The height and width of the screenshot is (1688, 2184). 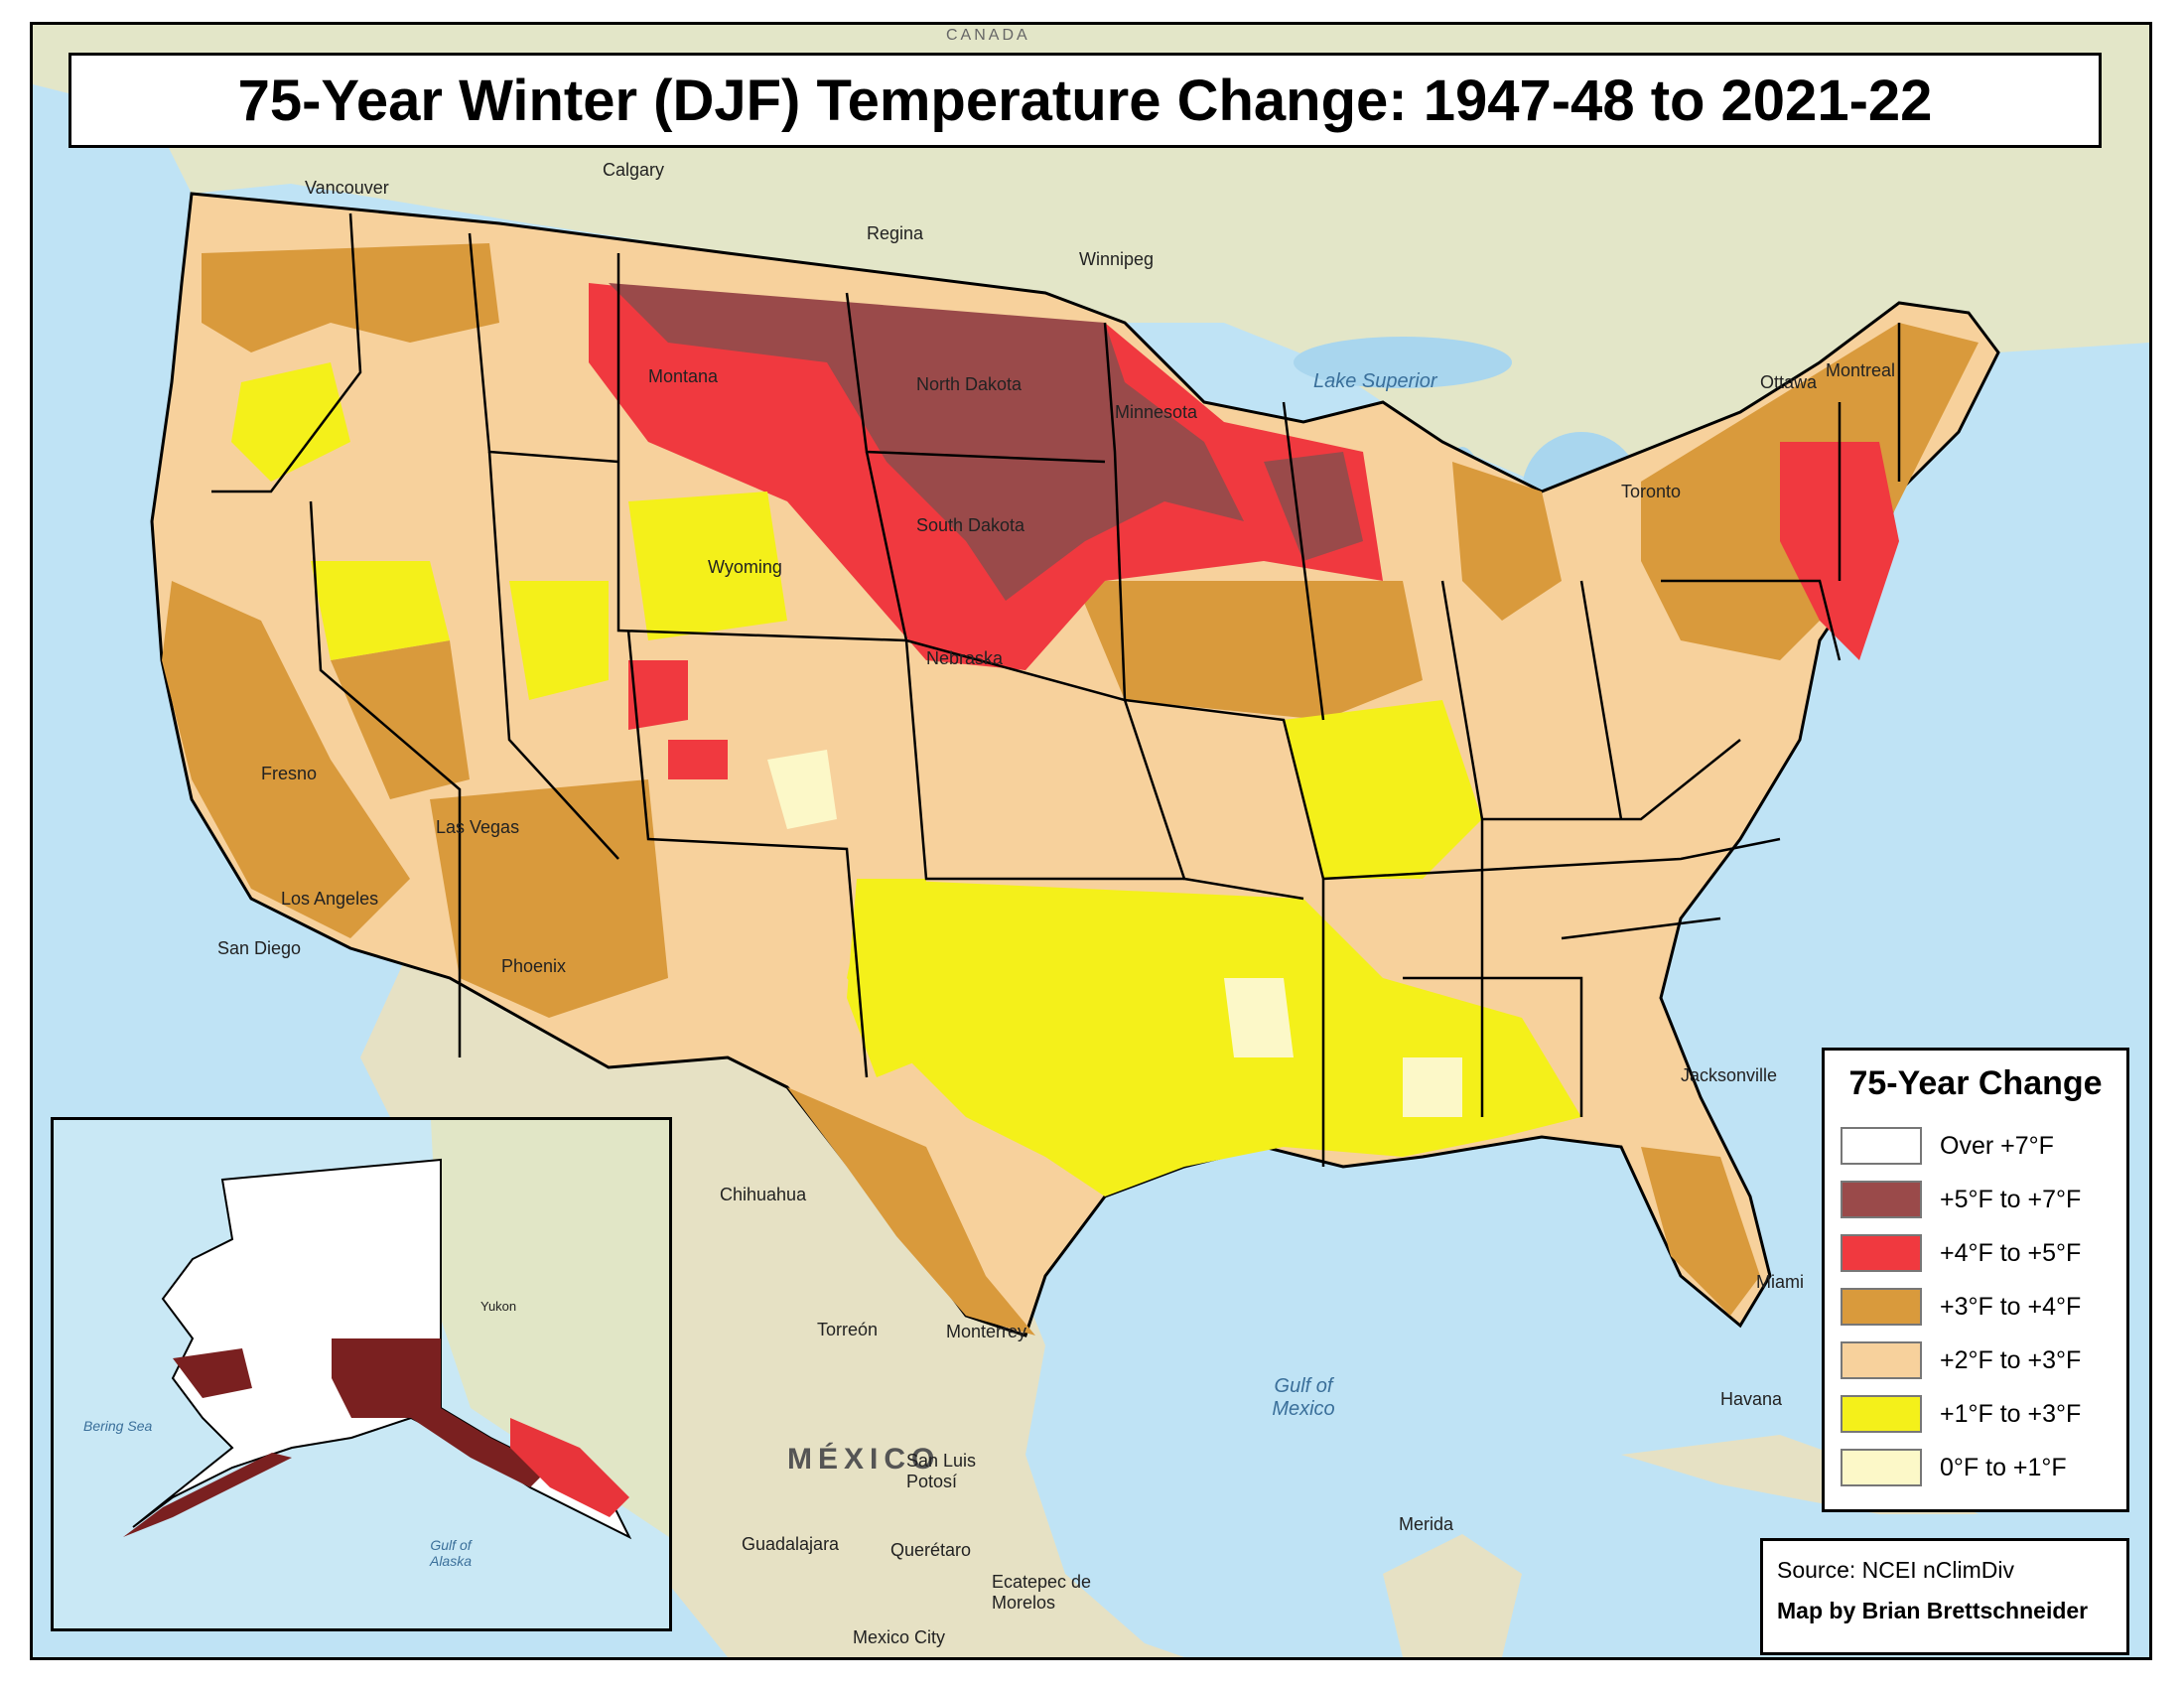 I want to click on label-southdakota: South Dakota, so click(x=970, y=525).